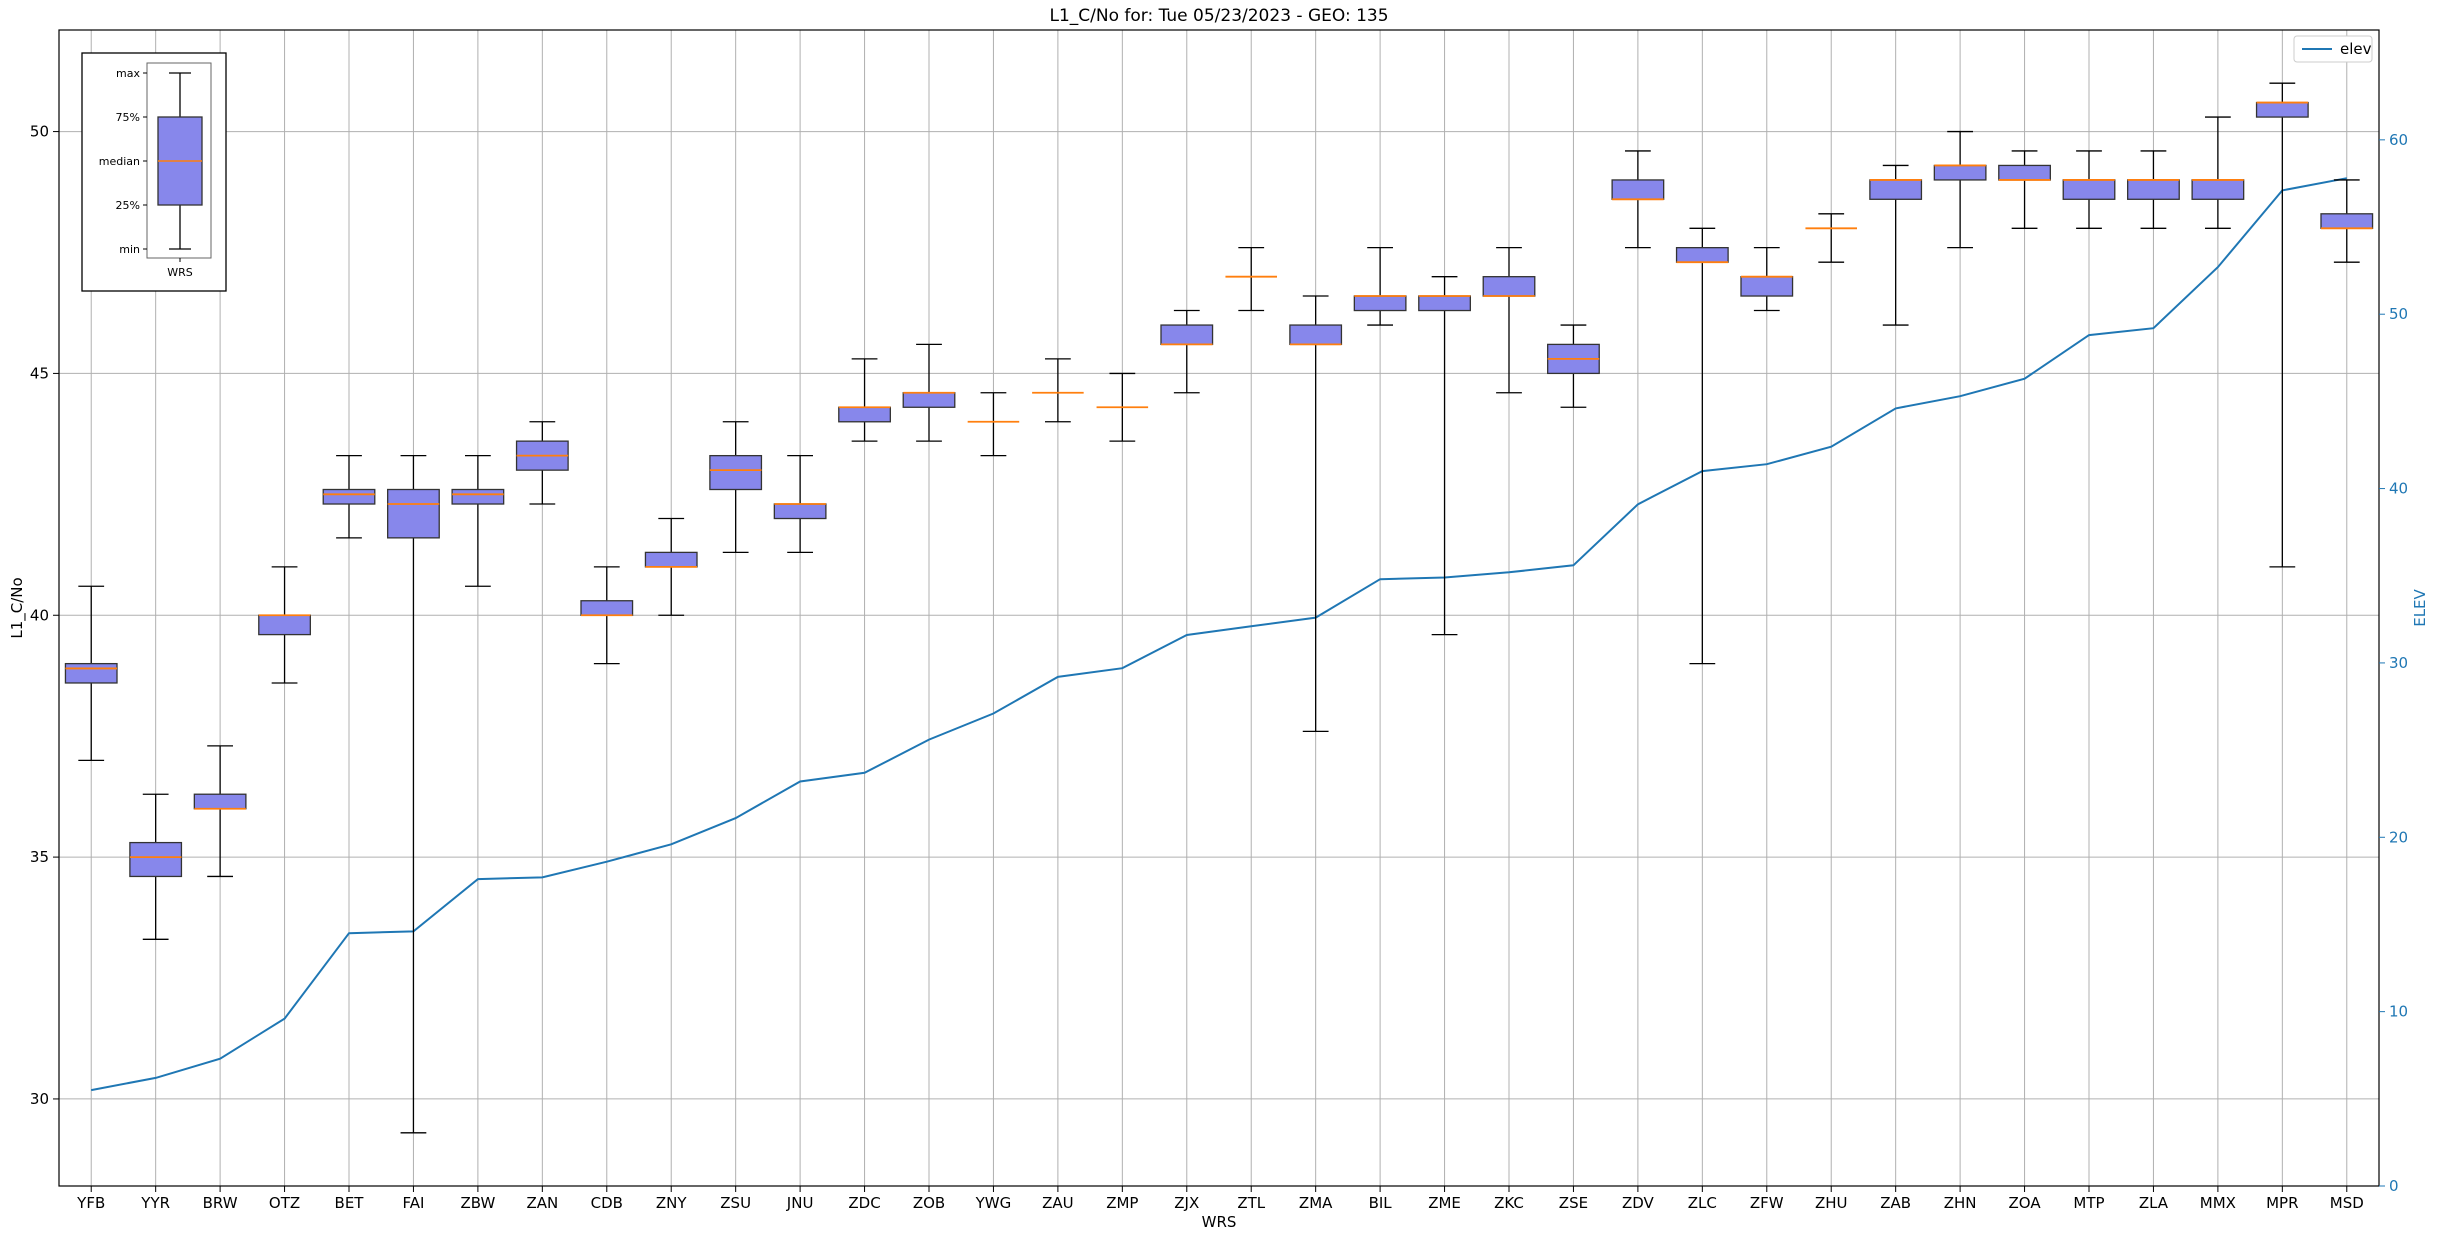 The height and width of the screenshot is (1238, 2439). Describe the element at coordinates (2420, 607) in the screenshot. I see `y2-axis-title: ELEV` at that location.